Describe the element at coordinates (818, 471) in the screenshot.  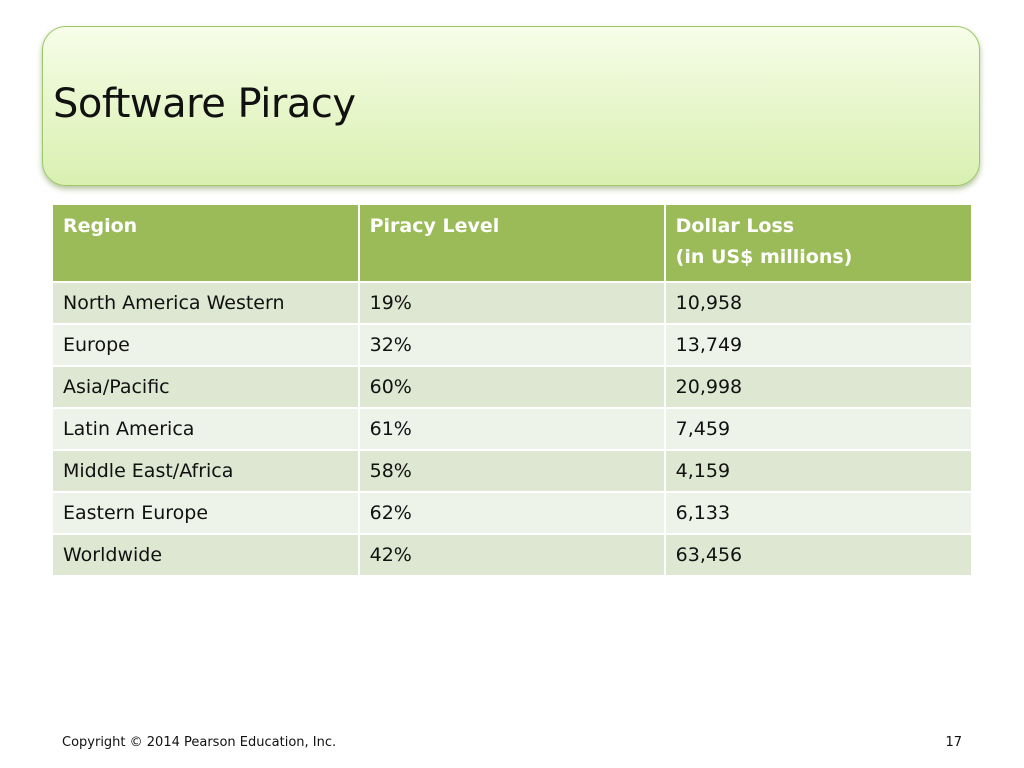
I see `cell-dollar-loss: 4,159` at that location.